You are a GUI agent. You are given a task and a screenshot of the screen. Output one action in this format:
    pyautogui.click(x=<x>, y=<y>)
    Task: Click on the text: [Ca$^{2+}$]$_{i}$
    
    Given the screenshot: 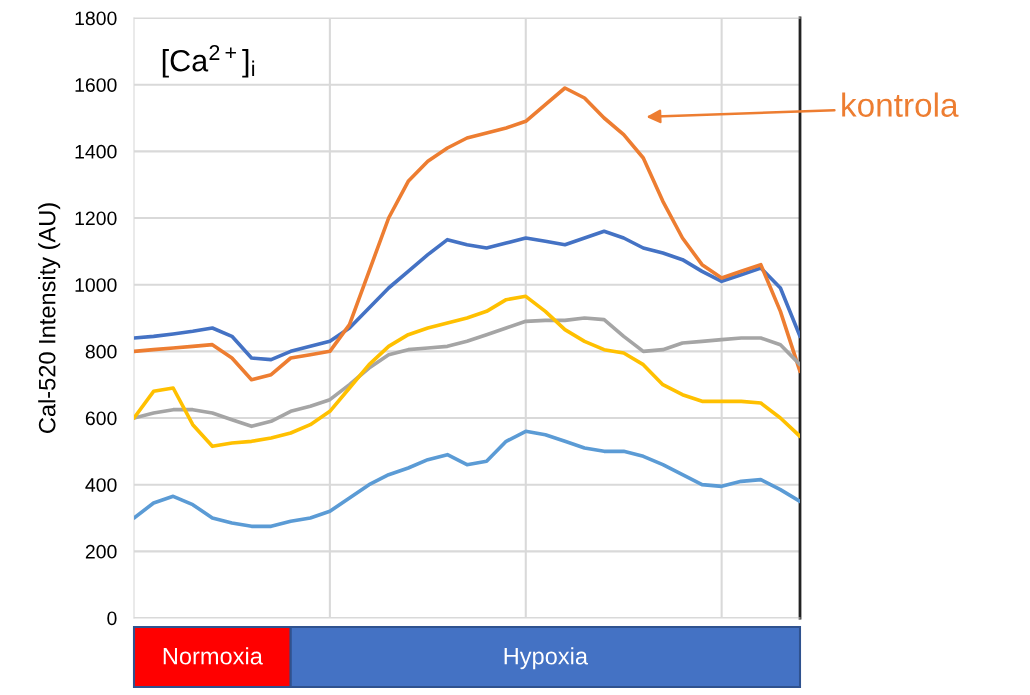 What is the action you would take?
    pyautogui.click(x=208, y=61)
    